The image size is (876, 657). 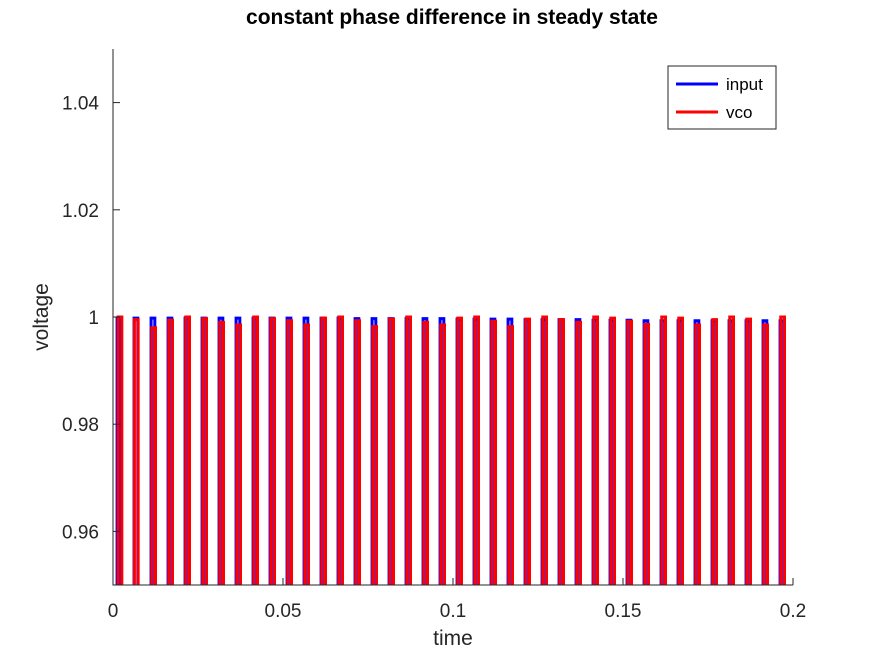 What do you see at coordinates (41, 317) in the screenshot?
I see `y-axis-label: voltage` at bounding box center [41, 317].